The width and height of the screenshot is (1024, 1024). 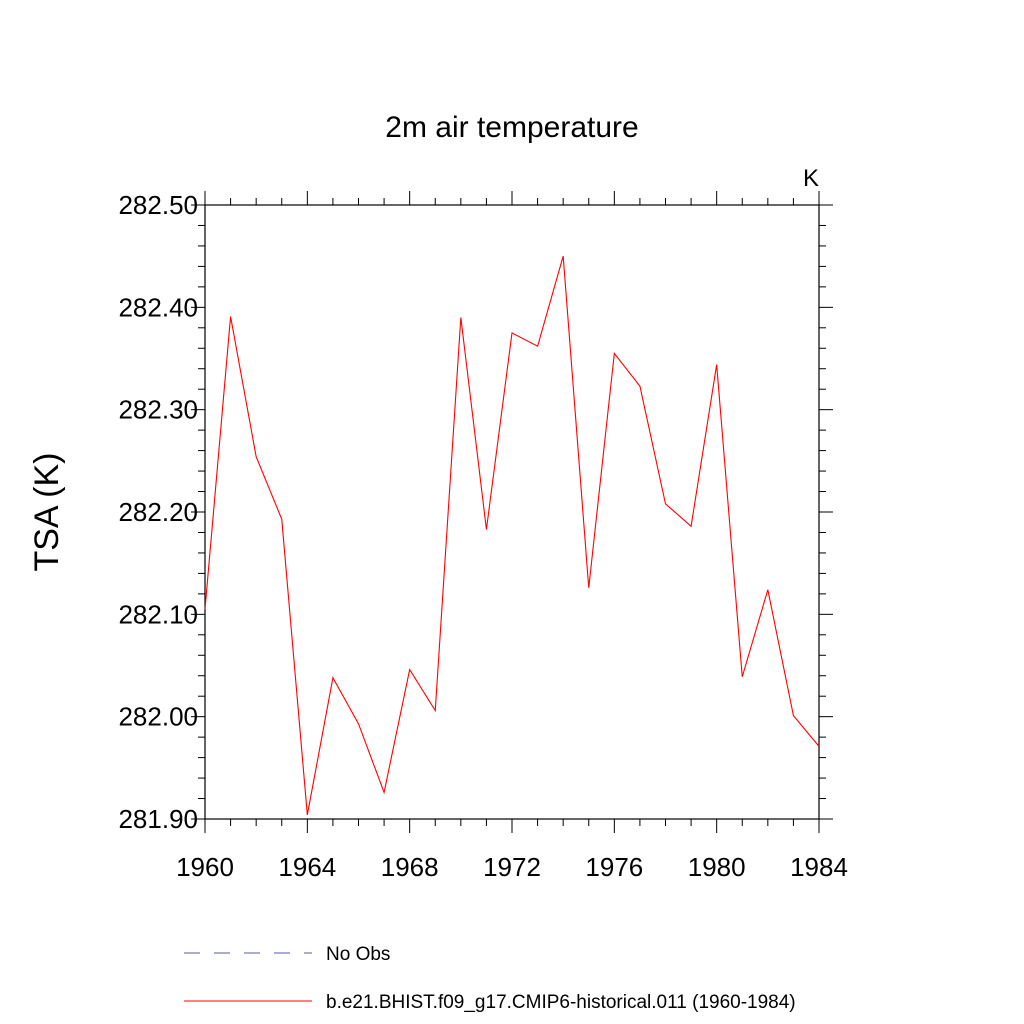 I want to click on y-axis-label: TSA (K), so click(x=47, y=511).